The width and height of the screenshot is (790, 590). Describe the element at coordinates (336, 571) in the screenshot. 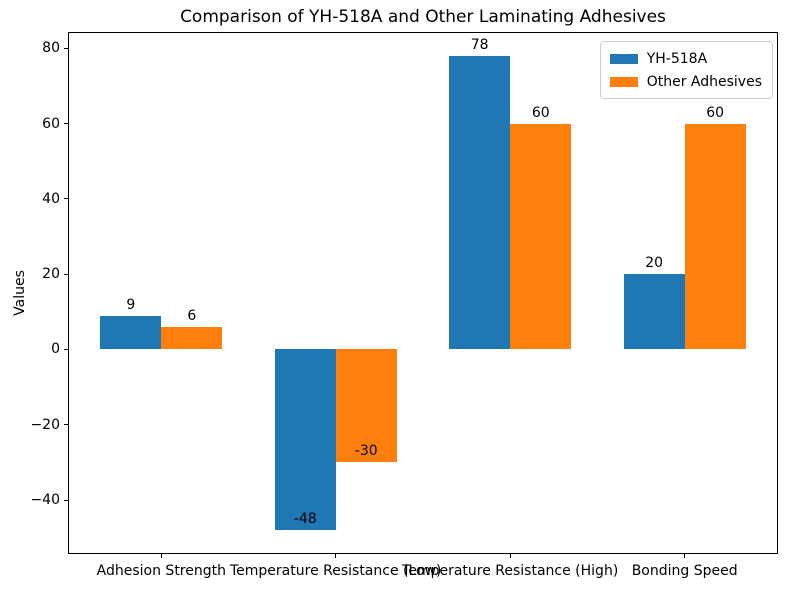

I see `x-tick-label: Temperature Resistance (Low)` at that location.